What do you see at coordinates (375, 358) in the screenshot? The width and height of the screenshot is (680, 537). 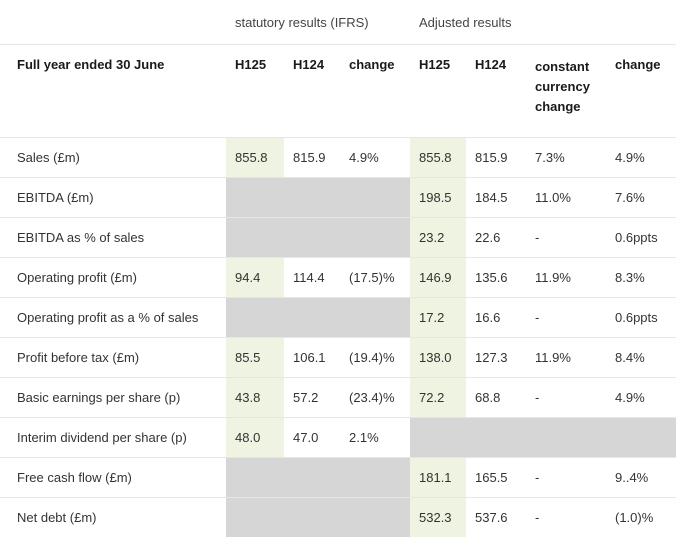 I see `stat-change-cell: (19.4)%` at bounding box center [375, 358].